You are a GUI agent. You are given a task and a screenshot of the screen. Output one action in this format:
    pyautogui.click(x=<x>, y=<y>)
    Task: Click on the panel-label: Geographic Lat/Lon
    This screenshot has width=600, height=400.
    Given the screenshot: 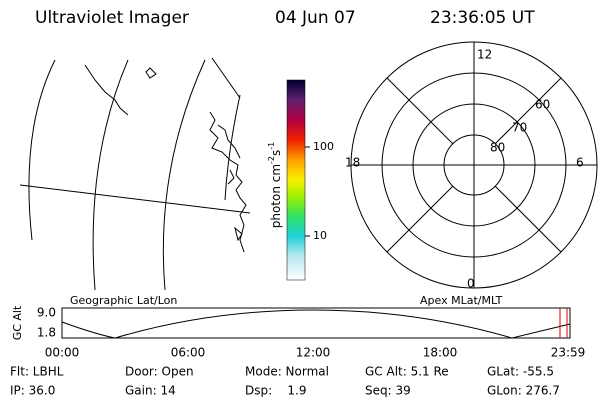 What is the action you would take?
    pyautogui.click(x=123, y=300)
    